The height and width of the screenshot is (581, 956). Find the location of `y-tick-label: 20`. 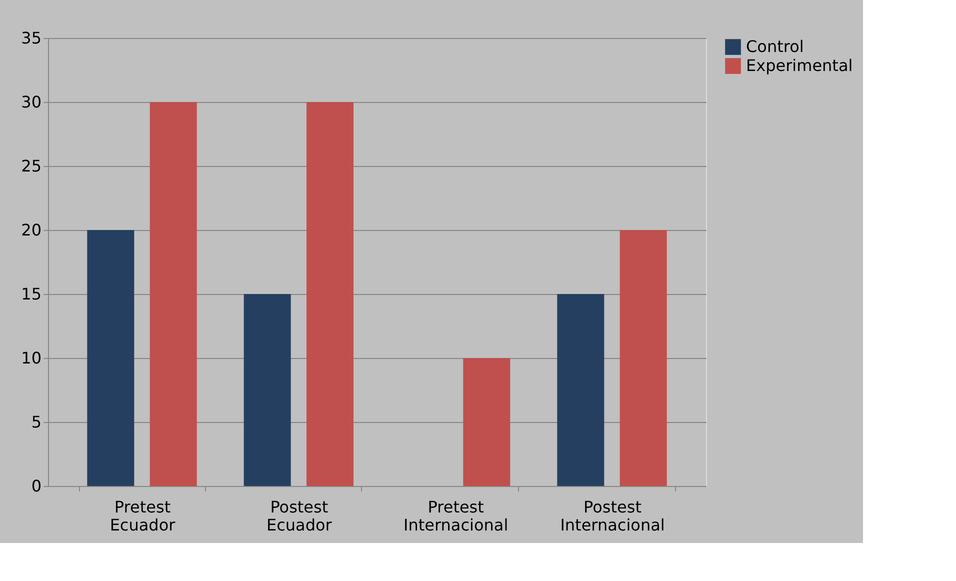

y-tick-label: 20 is located at coordinates (31, 230).